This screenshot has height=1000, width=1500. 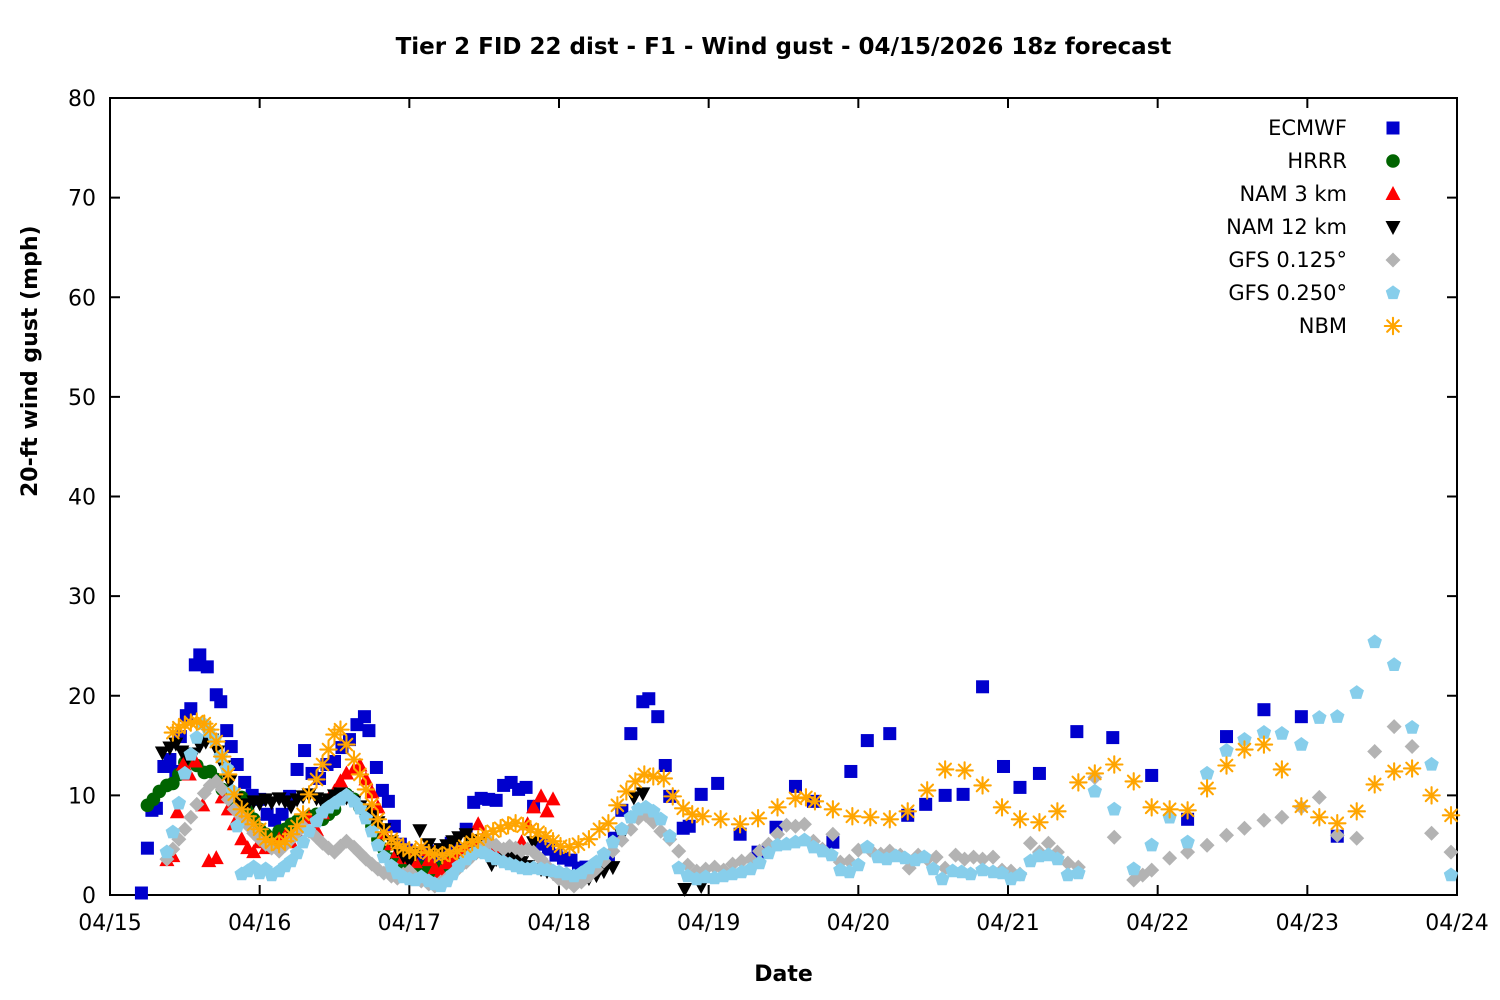 What do you see at coordinates (1286, 227) in the screenshot?
I see `legend-label: NAM 12 km` at bounding box center [1286, 227].